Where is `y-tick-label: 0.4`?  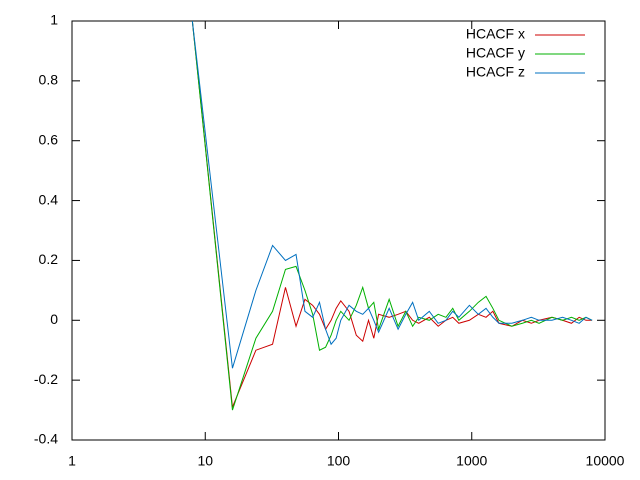
y-tick-label: 0.4 is located at coordinates (49, 199).